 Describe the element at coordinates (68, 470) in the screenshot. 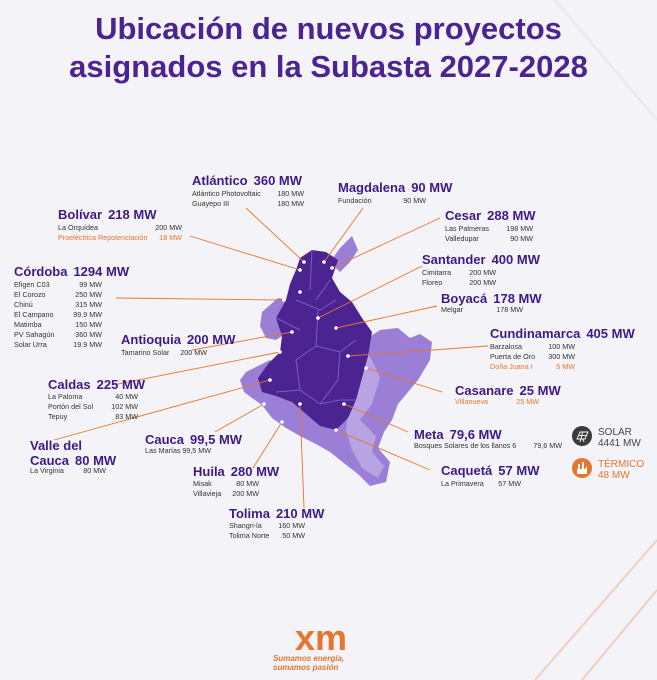

I see `projects-valle-del-cauca: La Virginia 80 MW` at that location.